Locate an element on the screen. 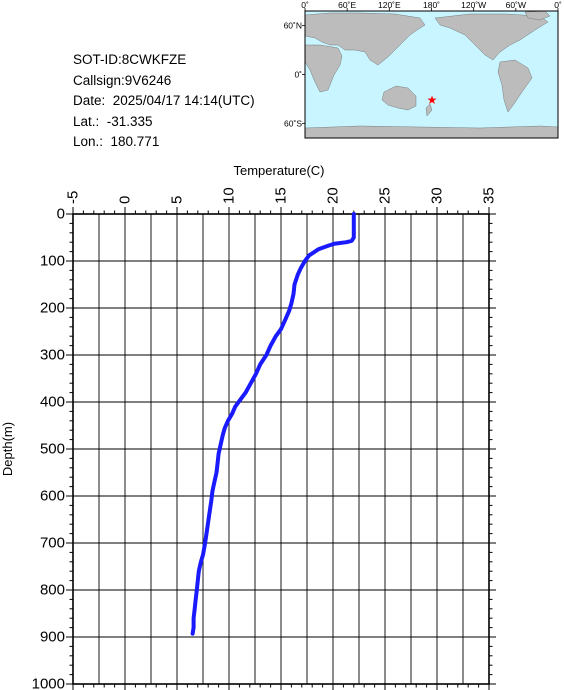 The width and height of the screenshot is (564, 690). australia-shape is located at coordinates (399, 98).